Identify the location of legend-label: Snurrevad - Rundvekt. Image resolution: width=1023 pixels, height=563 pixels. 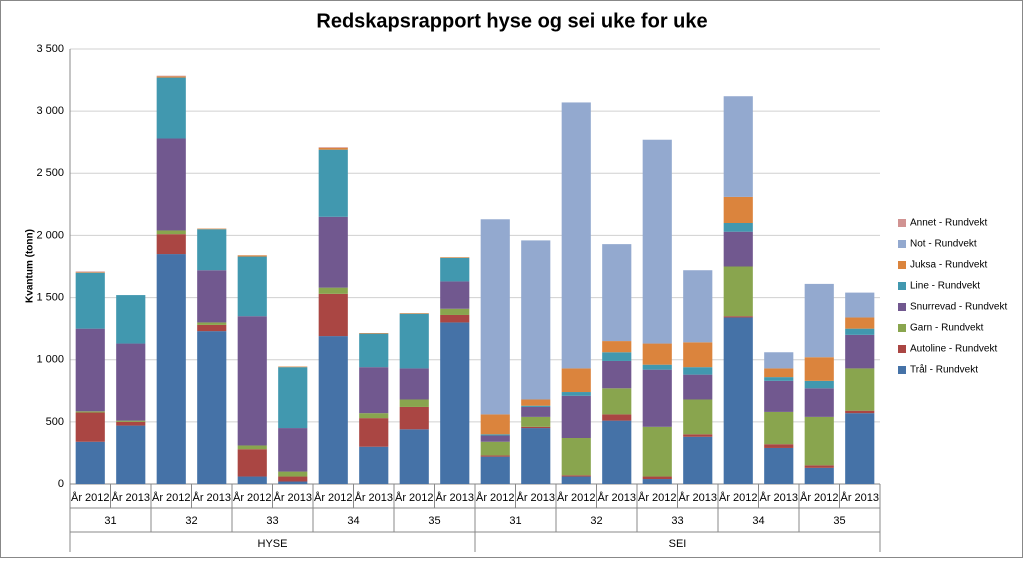
(958, 307).